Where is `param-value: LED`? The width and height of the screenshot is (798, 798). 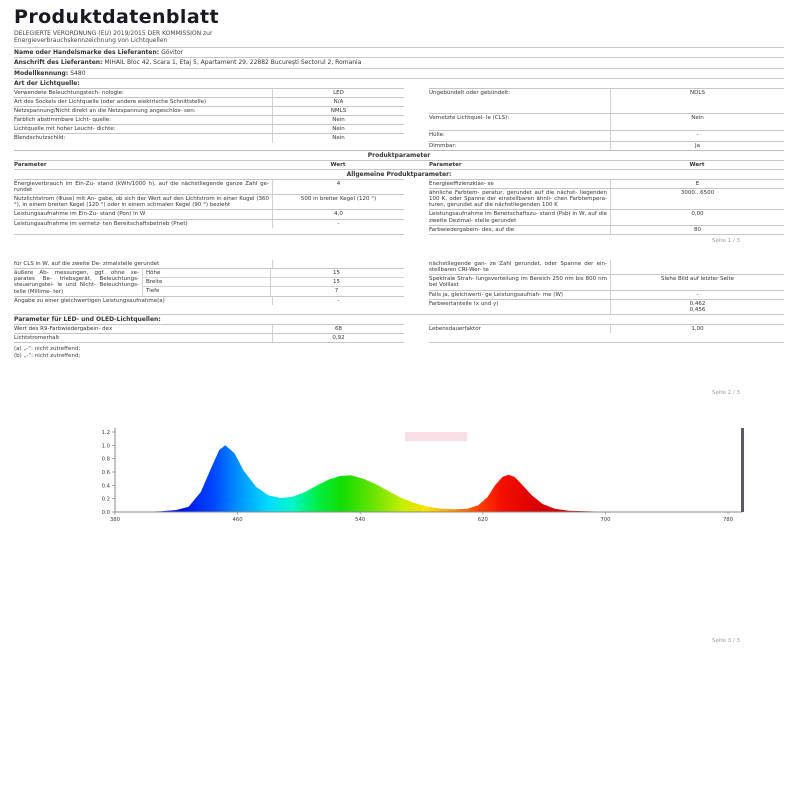 param-value: LED is located at coordinates (338, 92).